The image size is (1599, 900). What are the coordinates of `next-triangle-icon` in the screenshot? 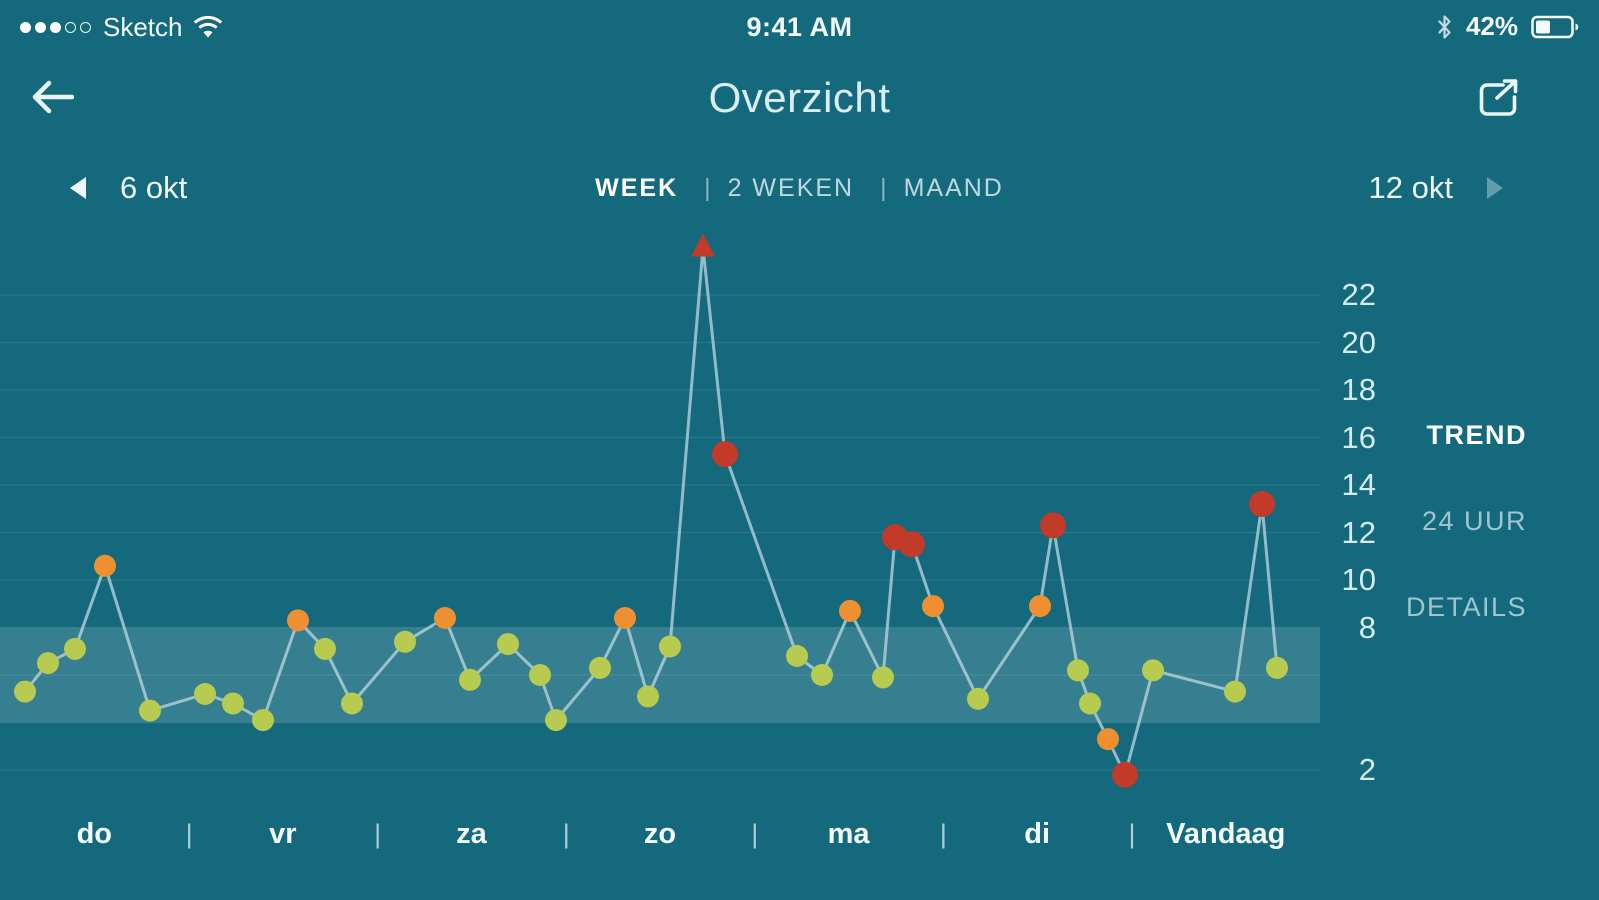 It's located at (1495, 188).